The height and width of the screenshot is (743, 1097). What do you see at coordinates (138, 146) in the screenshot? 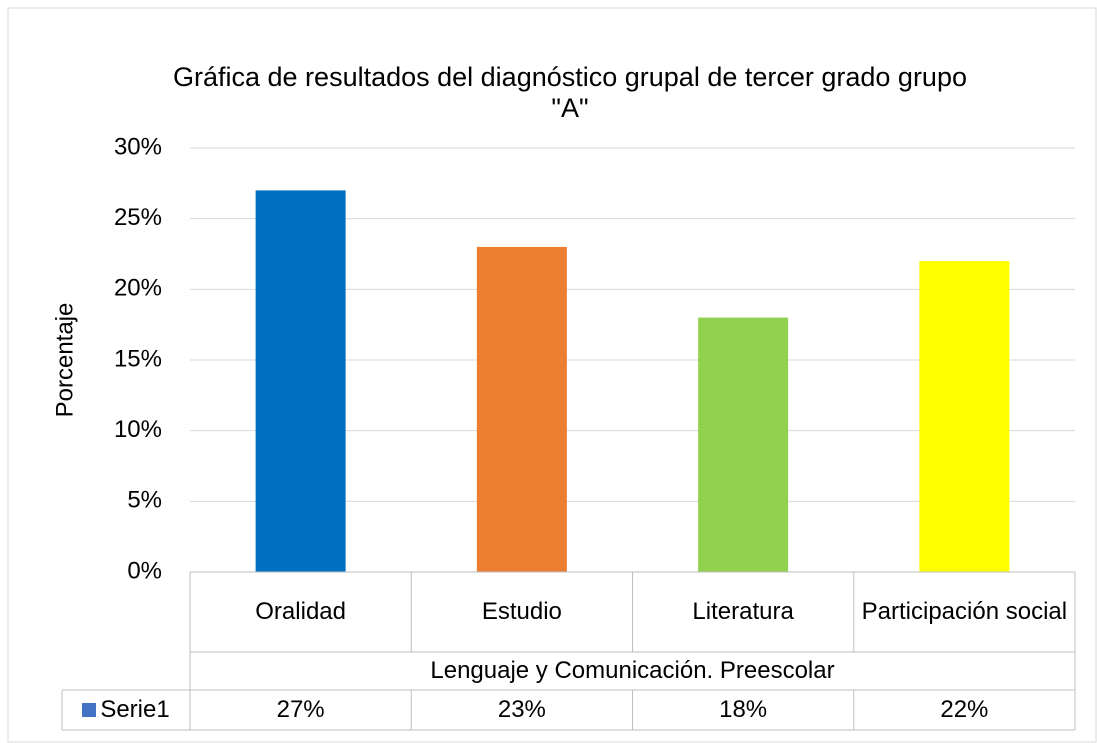
I see `y-tick-label: 30%` at bounding box center [138, 146].